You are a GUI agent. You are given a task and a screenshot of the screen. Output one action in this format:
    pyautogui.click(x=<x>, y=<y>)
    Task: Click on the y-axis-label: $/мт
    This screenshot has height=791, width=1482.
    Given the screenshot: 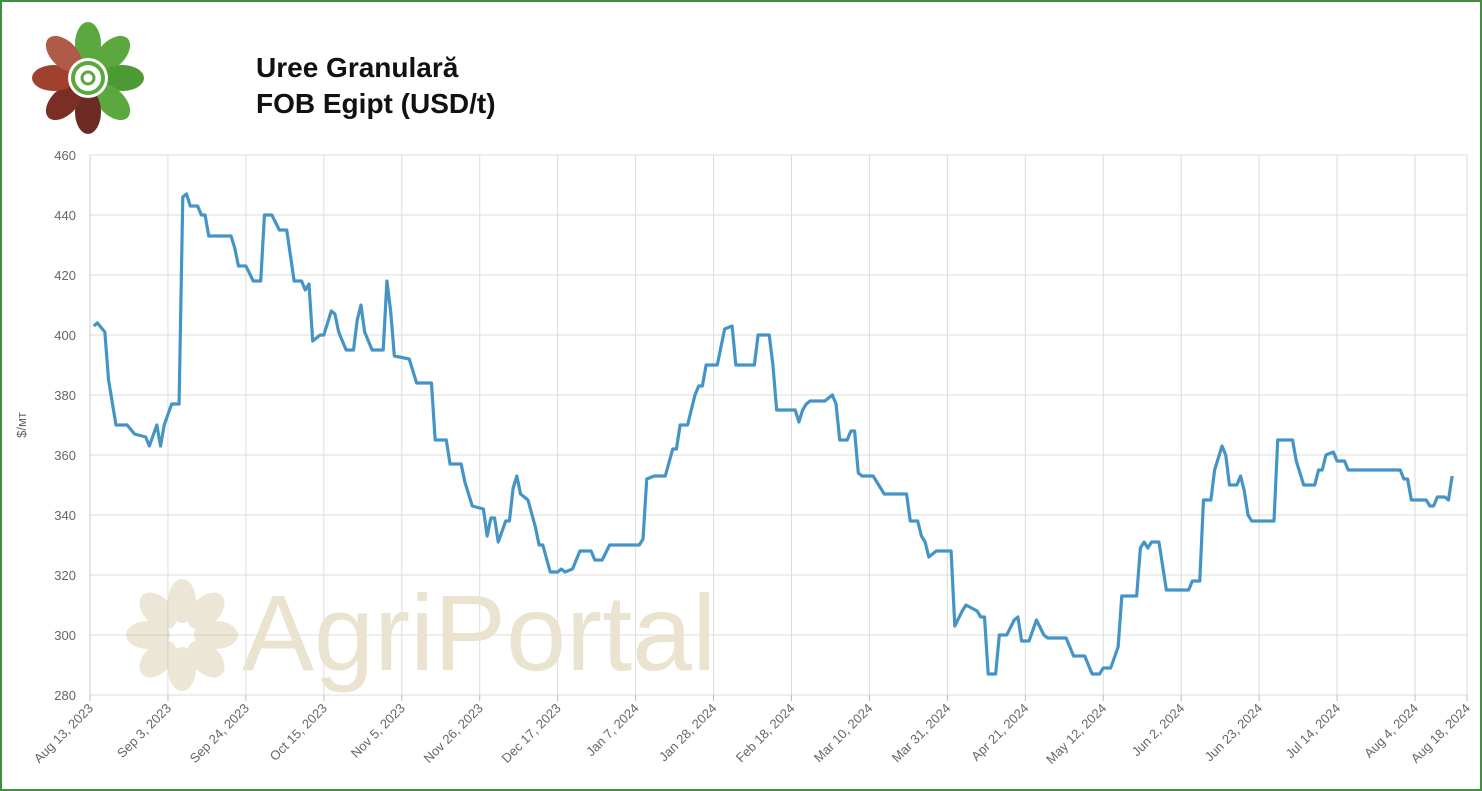 What is the action you would take?
    pyautogui.click(x=21, y=425)
    